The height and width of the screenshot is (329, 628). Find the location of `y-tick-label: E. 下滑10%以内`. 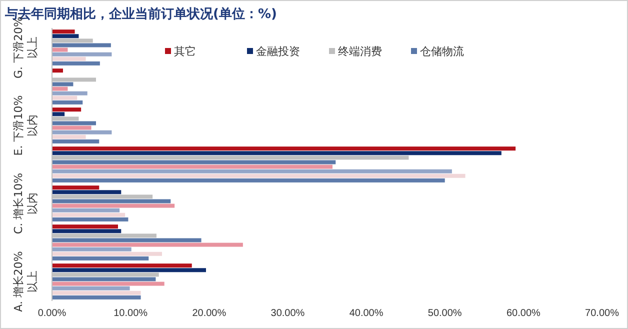

y-tick-label: E. 下滑10%以内 is located at coordinates (25, 125).